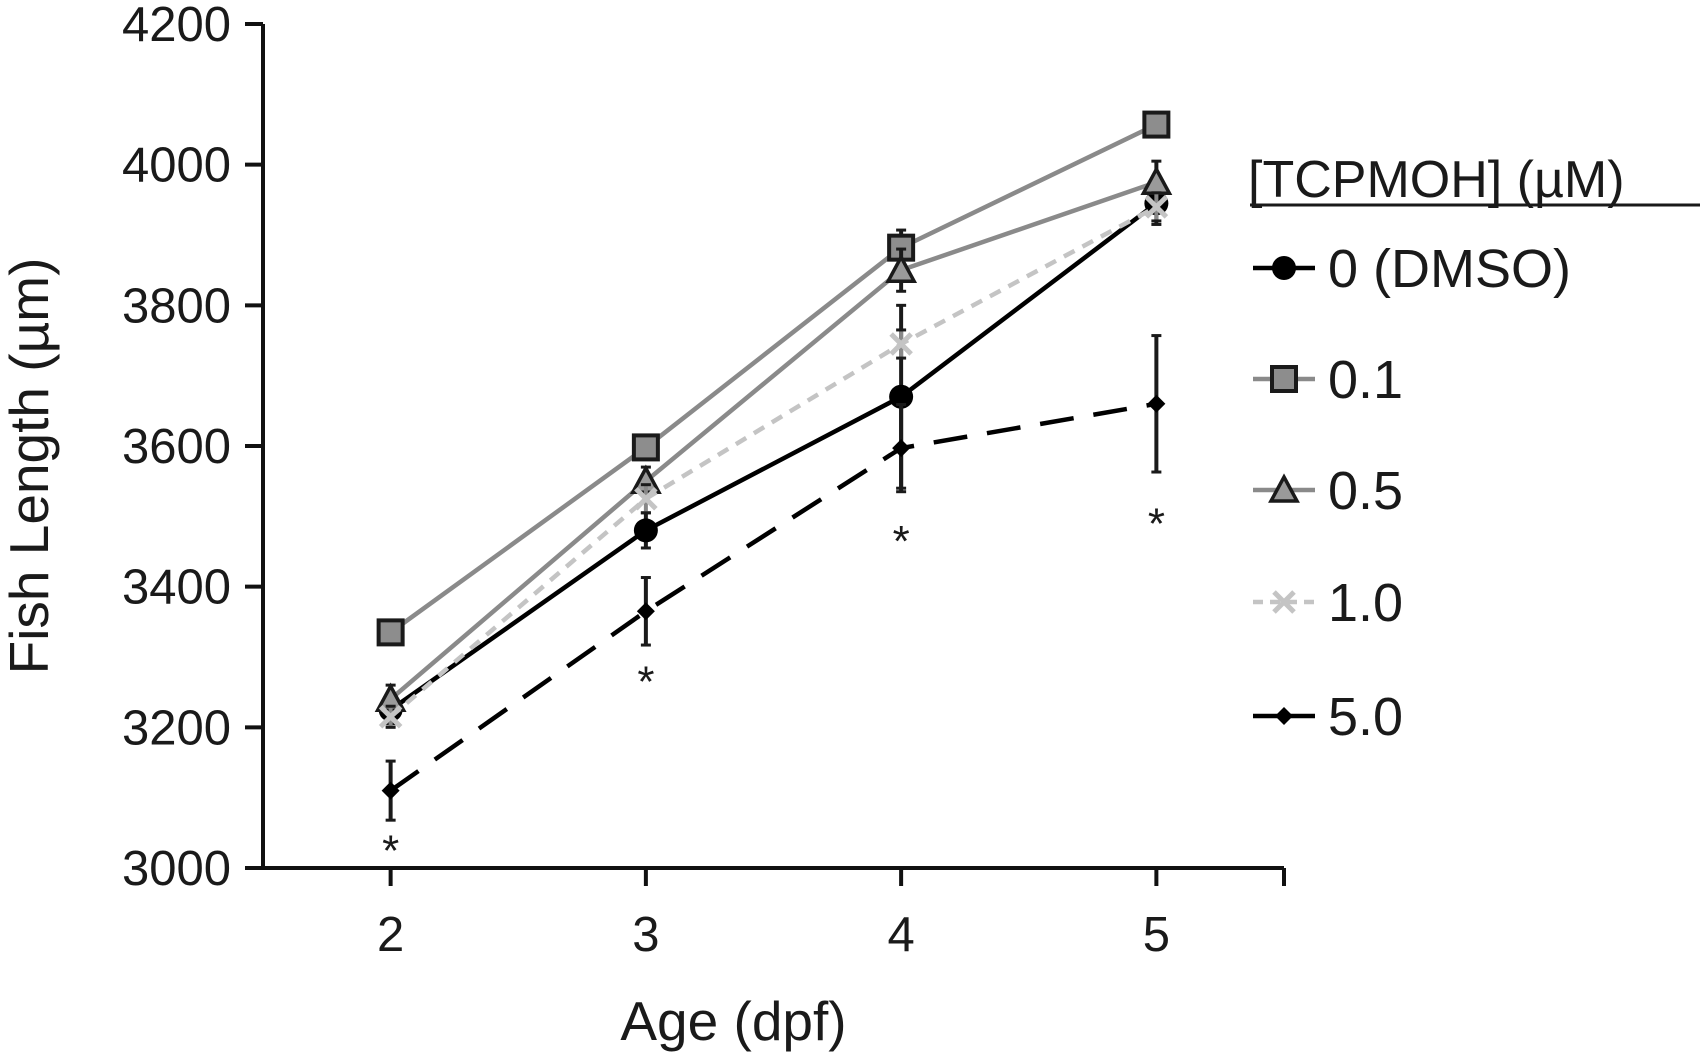 The height and width of the screenshot is (1055, 1708). What do you see at coordinates (1365, 380) in the screenshot?
I see `legend-label: 0.1` at bounding box center [1365, 380].